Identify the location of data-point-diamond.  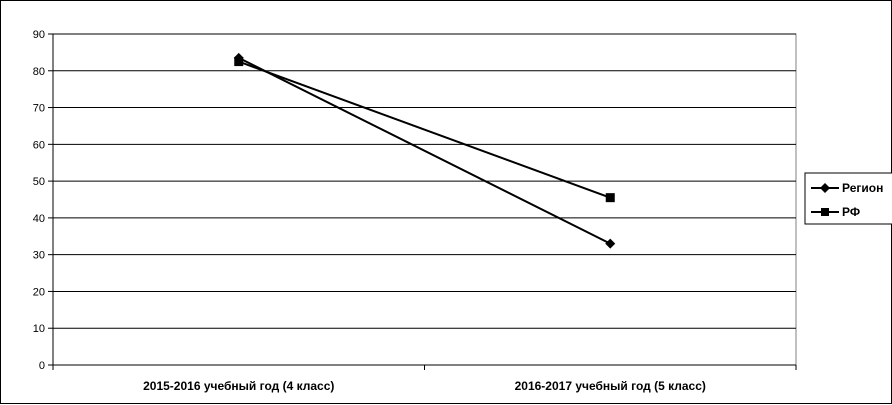
(610, 243).